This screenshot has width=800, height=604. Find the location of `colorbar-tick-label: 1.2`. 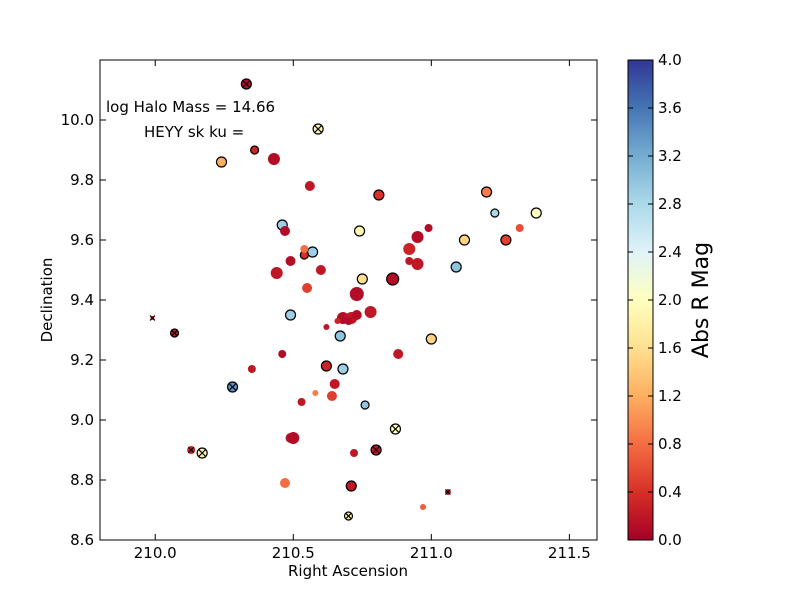

colorbar-tick-label: 1.2 is located at coordinates (670, 396).